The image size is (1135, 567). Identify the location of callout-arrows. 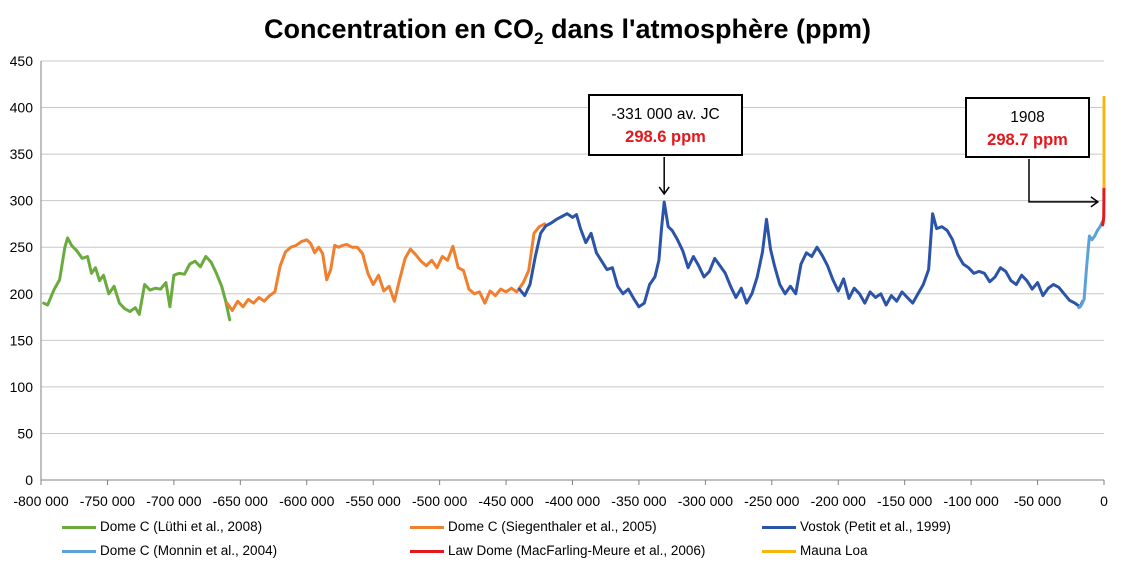
(879, 182).